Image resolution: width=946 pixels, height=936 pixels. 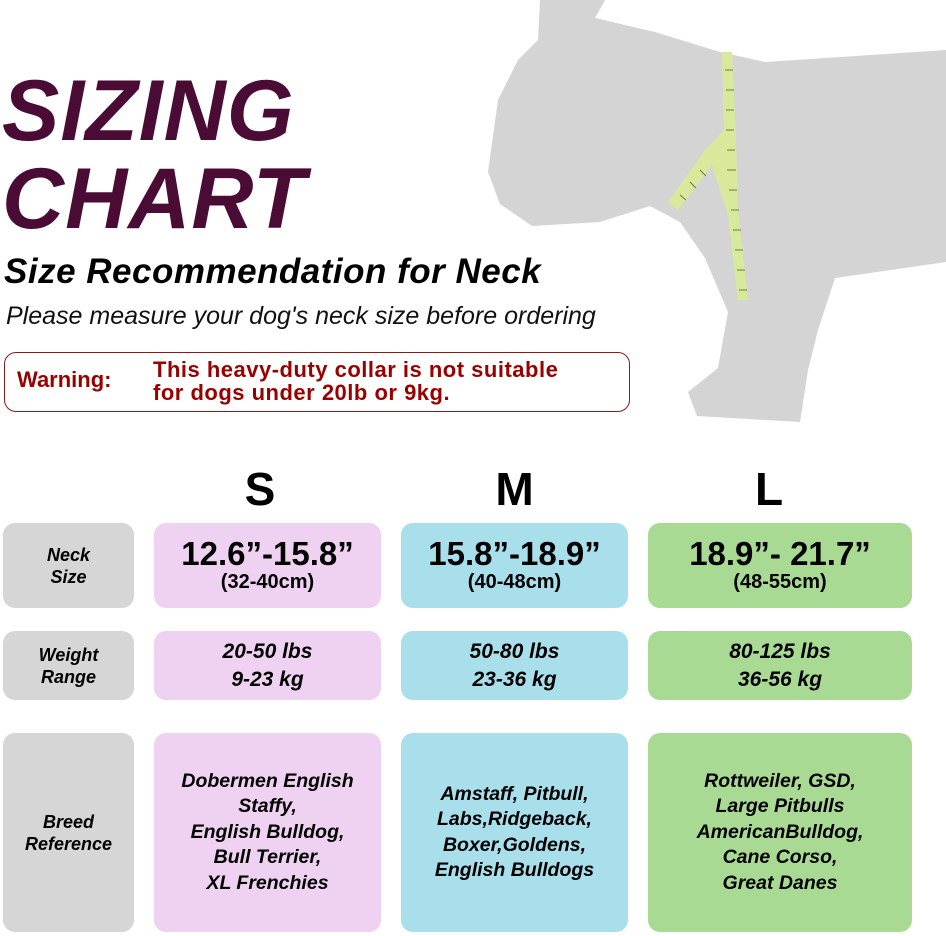 I want to click on neck-inches: 12.6”-15.8”, so click(x=267, y=553).